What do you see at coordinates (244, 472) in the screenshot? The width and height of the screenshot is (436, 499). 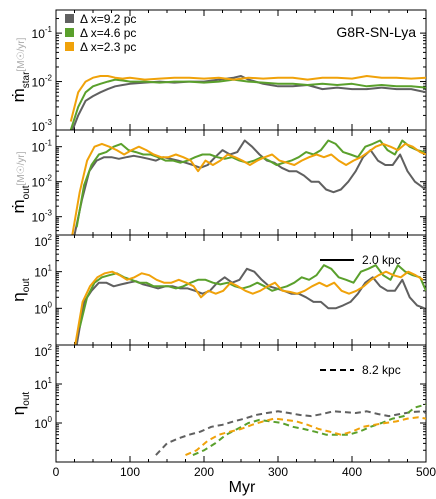 I see `x-axis: 0 100 200 300 400 500` at bounding box center [244, 472].